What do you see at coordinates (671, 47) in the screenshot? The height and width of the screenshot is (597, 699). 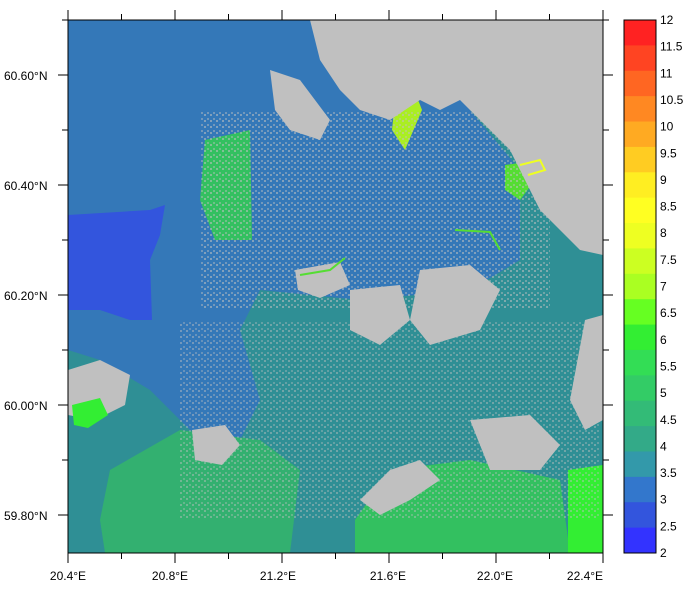 I see `colorbar-label: 11.5` at bounding box center [671, 47].